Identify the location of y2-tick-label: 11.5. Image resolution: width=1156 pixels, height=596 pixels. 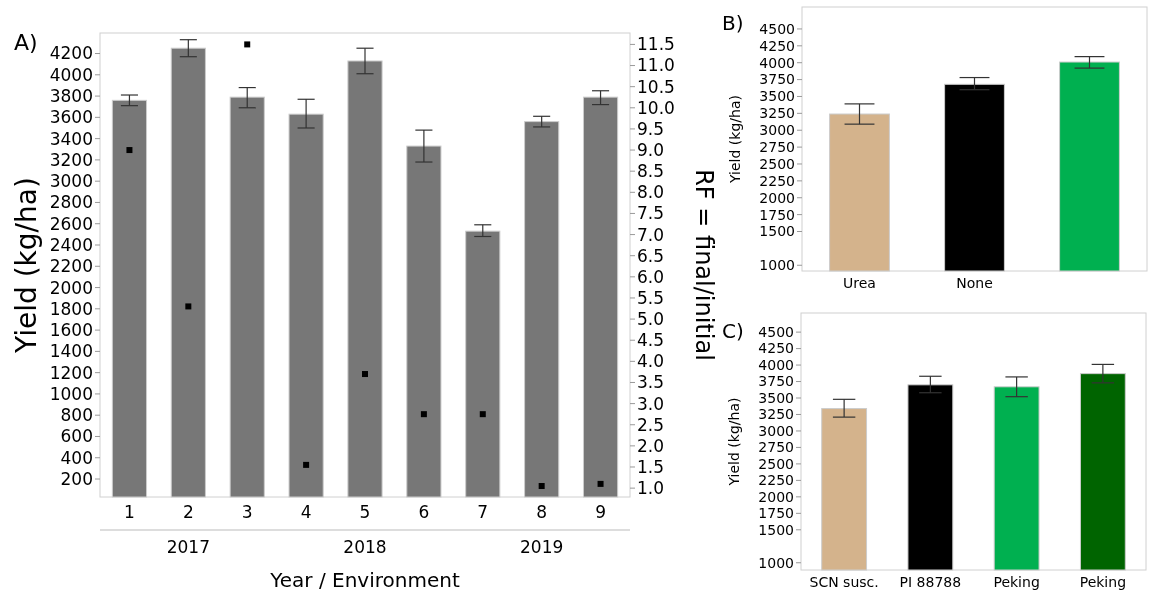
(656, 44).